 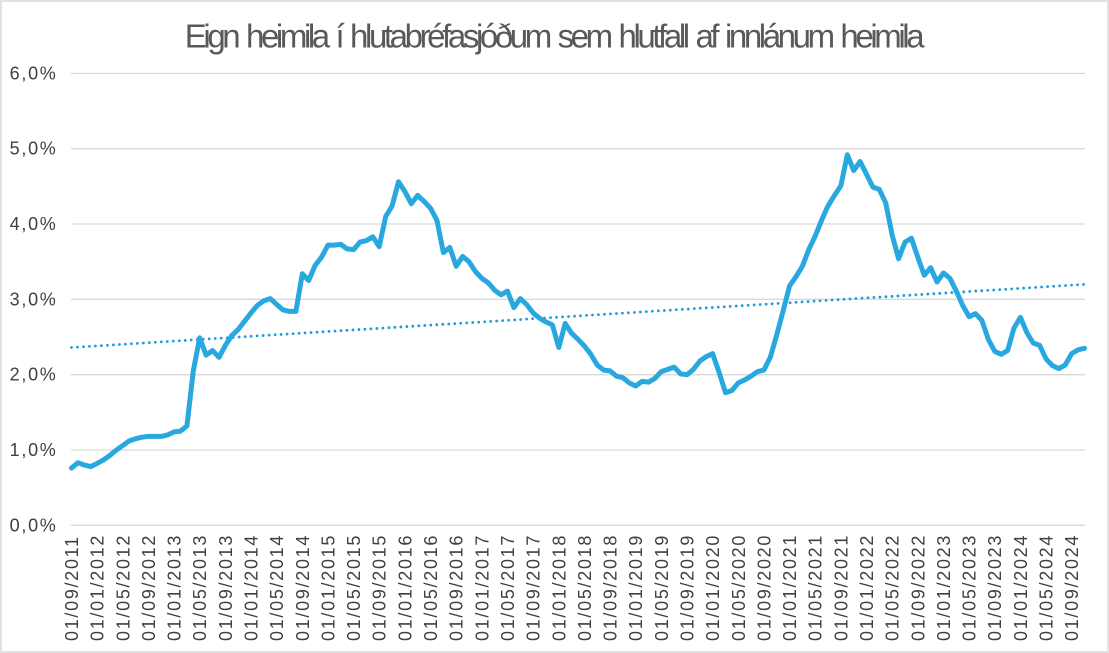 What do you see at coordinates (34, 299) in the screenshot?
I see `svg-text: 3,0%` at bounding box center [34, 299].